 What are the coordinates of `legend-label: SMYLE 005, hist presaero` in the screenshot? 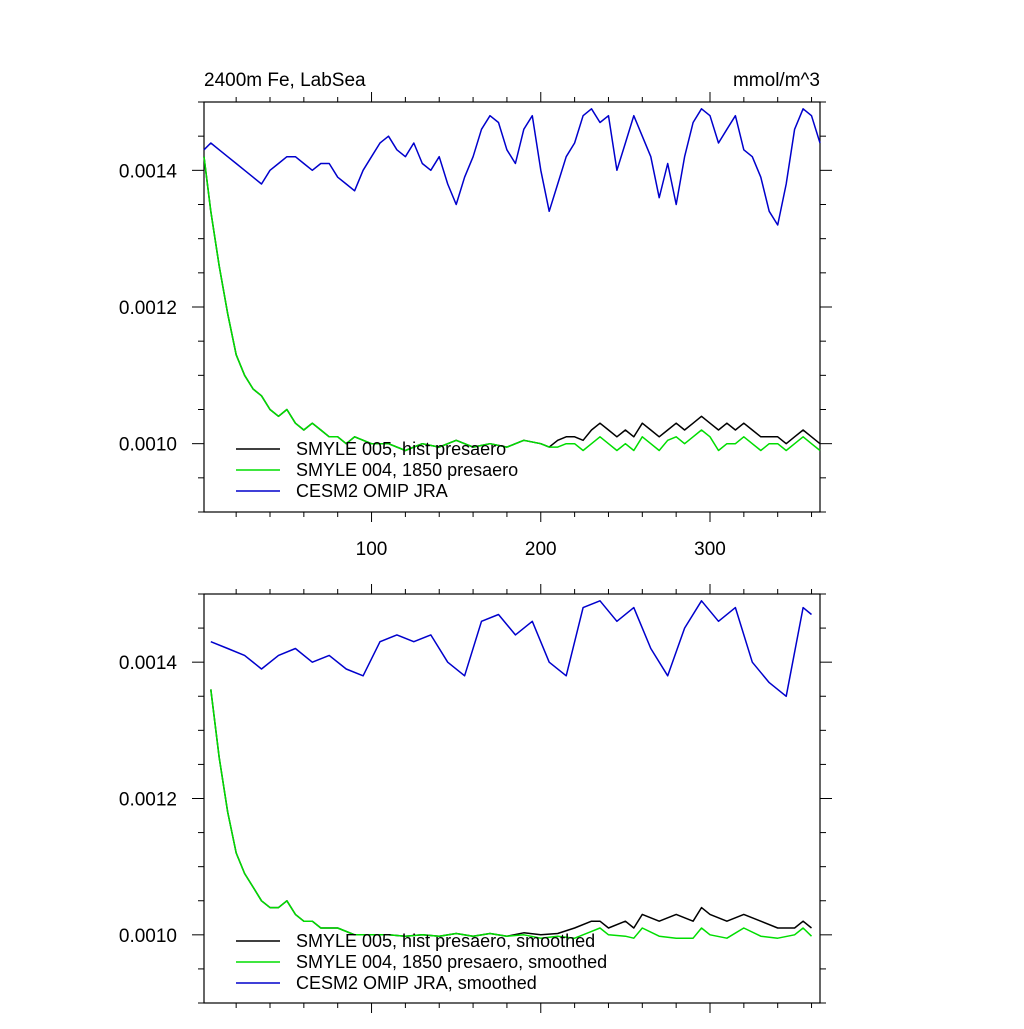 It's located at (401, 449).